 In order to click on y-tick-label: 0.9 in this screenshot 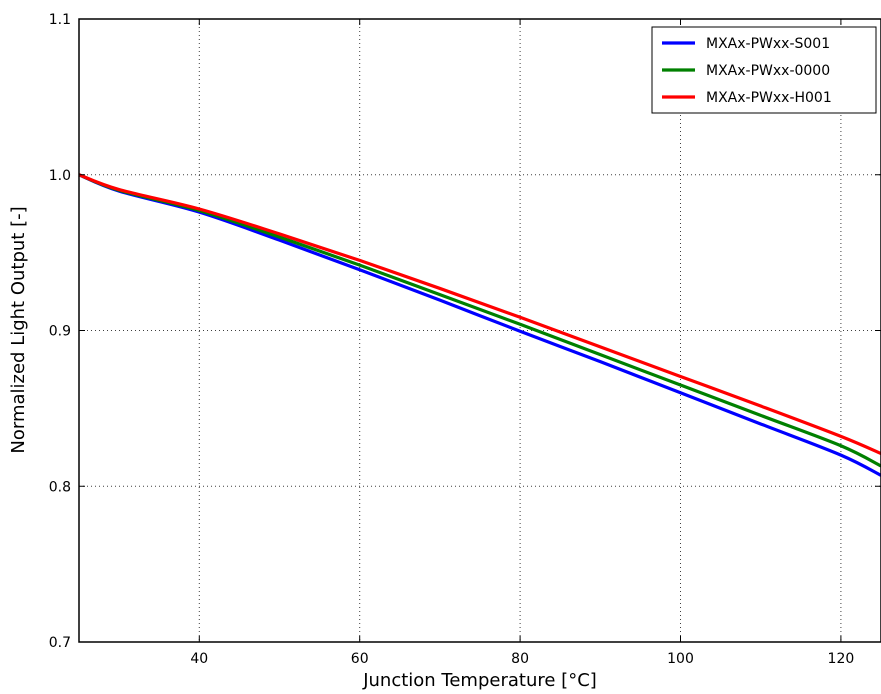, I will do `click(60, 332)`.